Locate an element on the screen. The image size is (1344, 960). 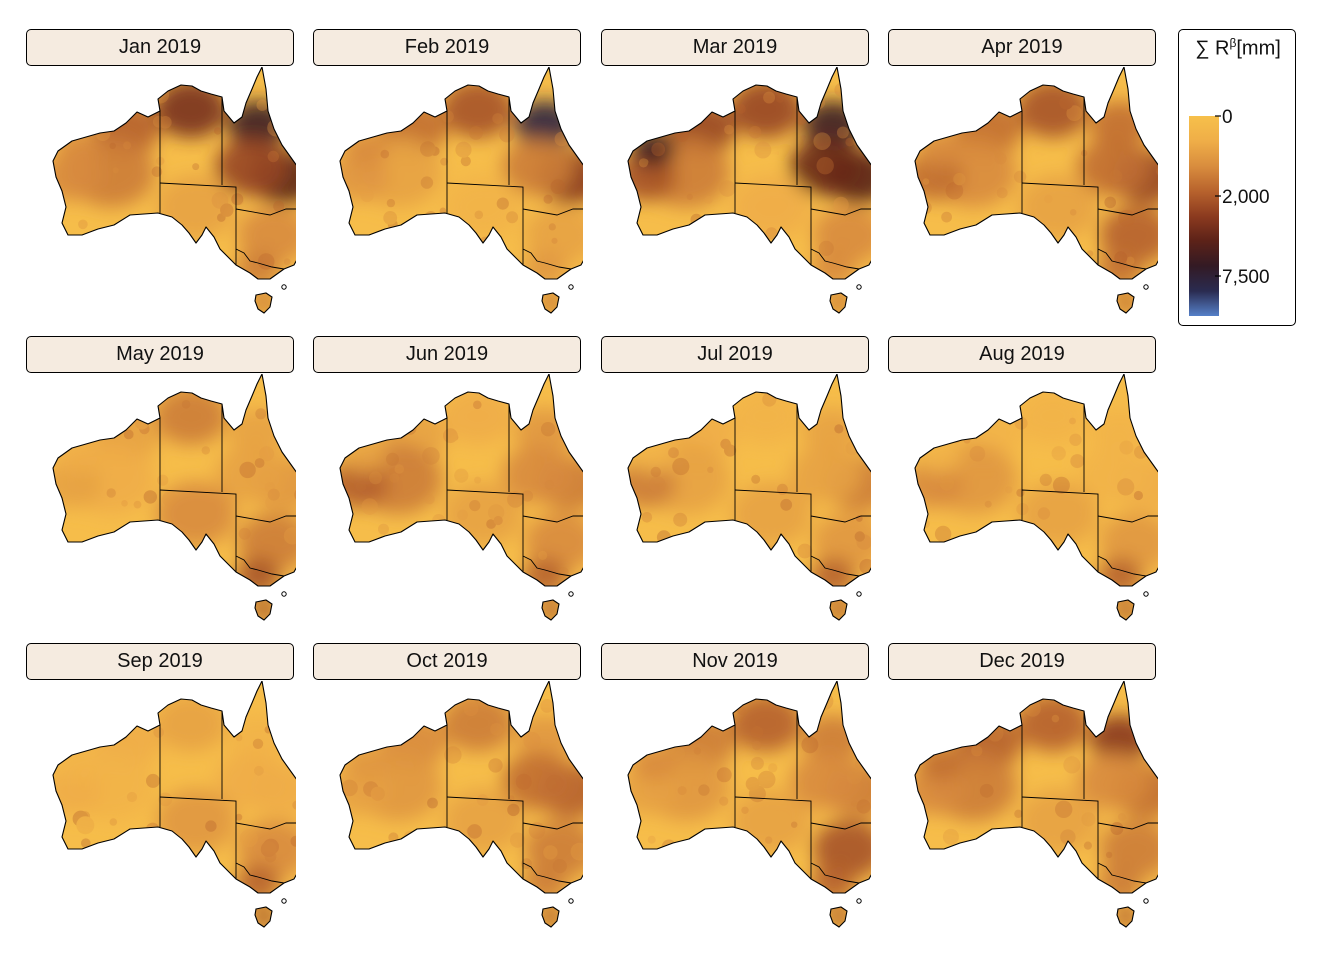
legend-tick-label: 2,000 is located at coordinates (1246, 197).